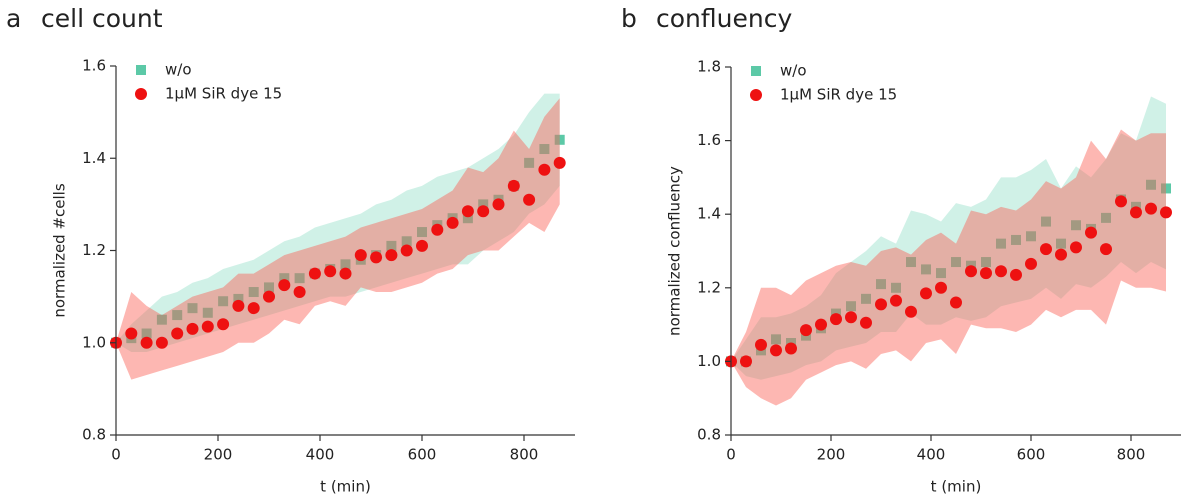 The height and width of the screenshot is (500, 1187). Describe the element at coordinates (94, 342) in the screenshot. I see `y-tick-label: 1.0` at that location.